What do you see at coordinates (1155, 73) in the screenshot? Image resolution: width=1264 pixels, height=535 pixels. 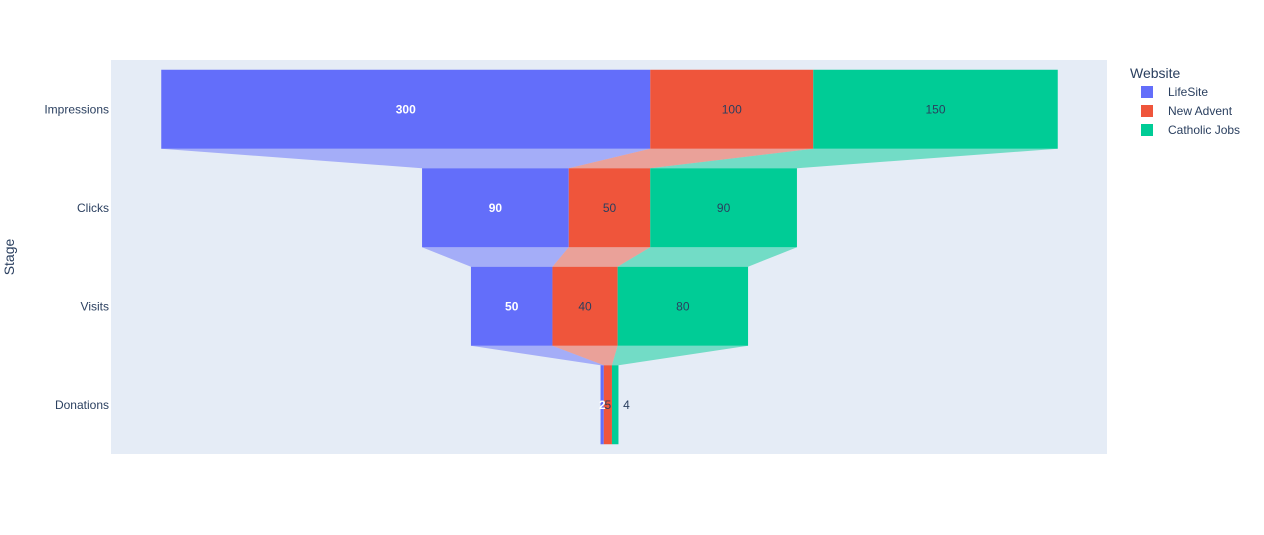 I see `legend-title: Website` at bounding box center [1155, 73].